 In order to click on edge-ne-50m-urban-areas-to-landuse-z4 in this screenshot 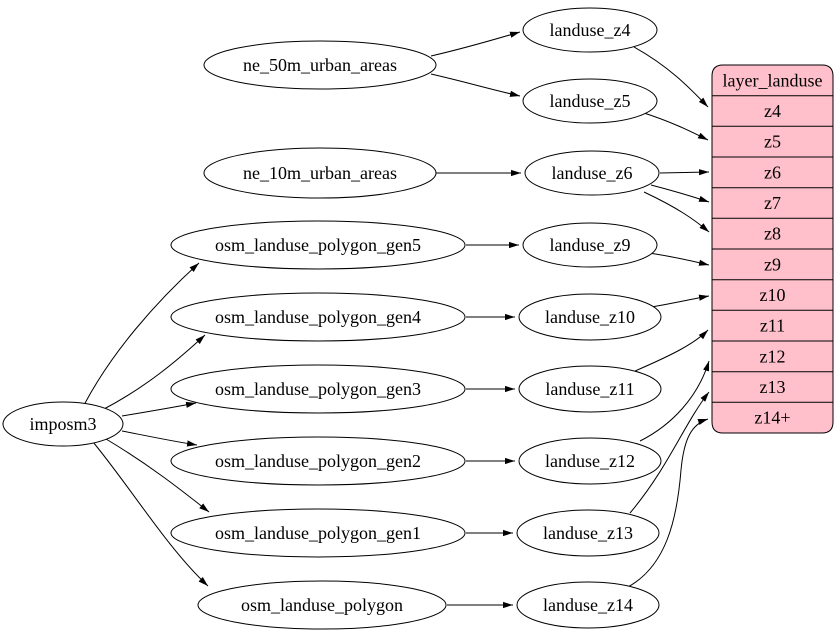, I will do `click(475, 44)`.